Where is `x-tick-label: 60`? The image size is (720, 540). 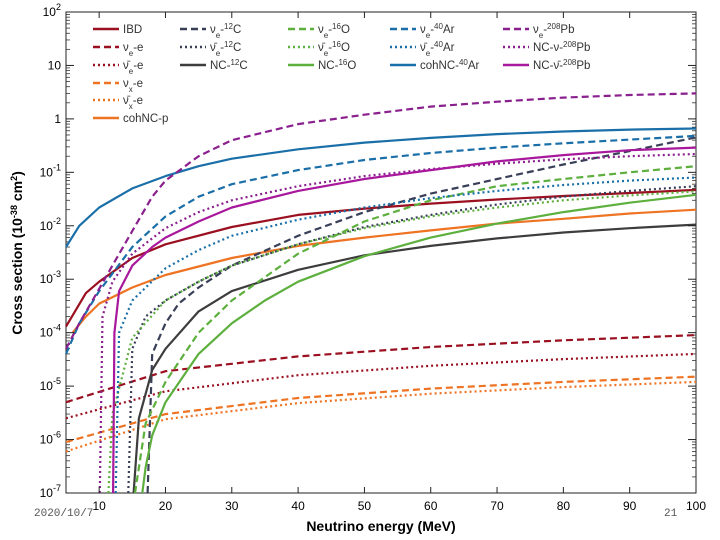 x-tick-label: 60 is located at coordinates (431, 506).